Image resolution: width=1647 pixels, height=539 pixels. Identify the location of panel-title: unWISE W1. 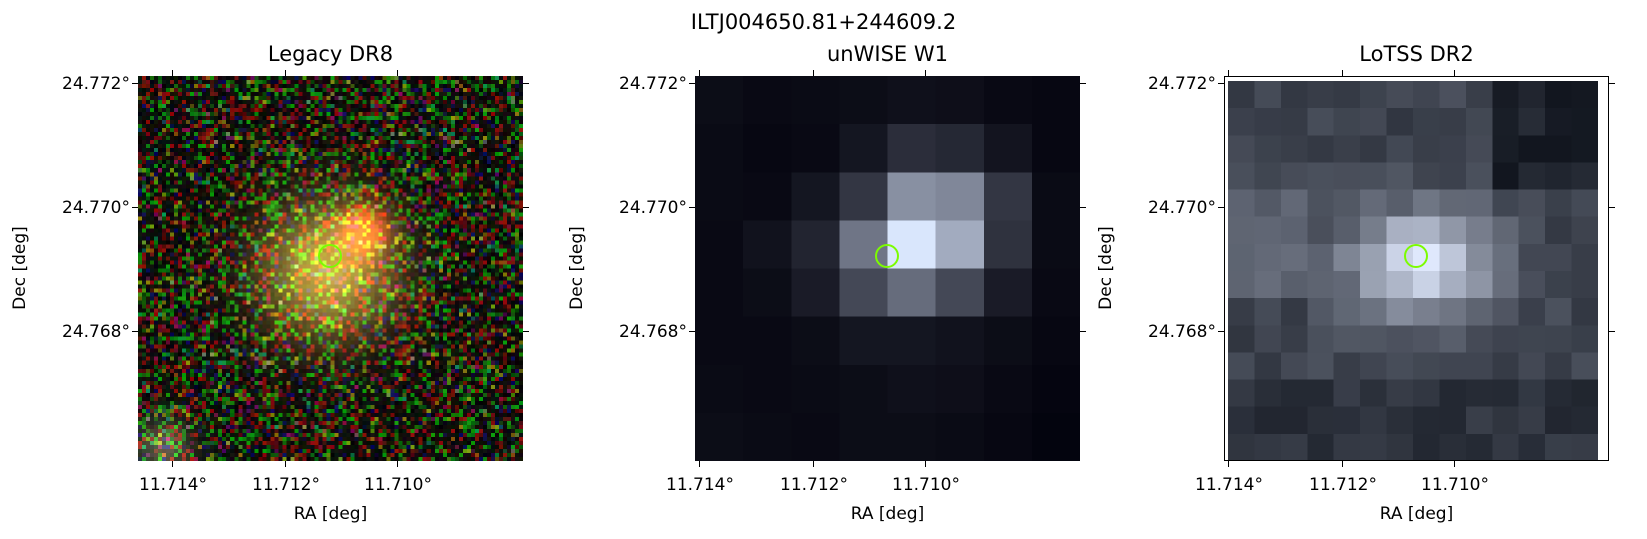
(887, 54).